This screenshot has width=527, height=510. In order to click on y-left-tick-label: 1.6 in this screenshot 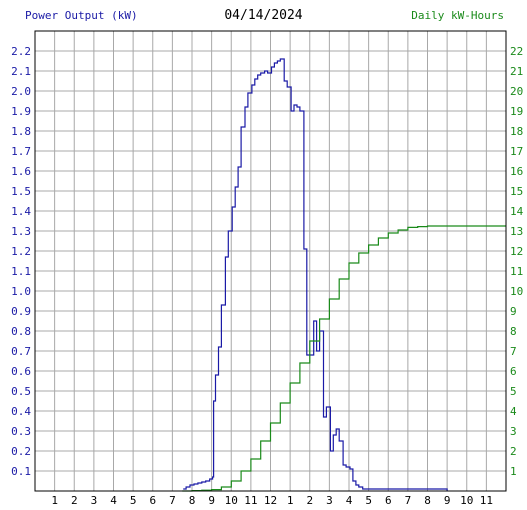, I will do `click(21, 171)`.